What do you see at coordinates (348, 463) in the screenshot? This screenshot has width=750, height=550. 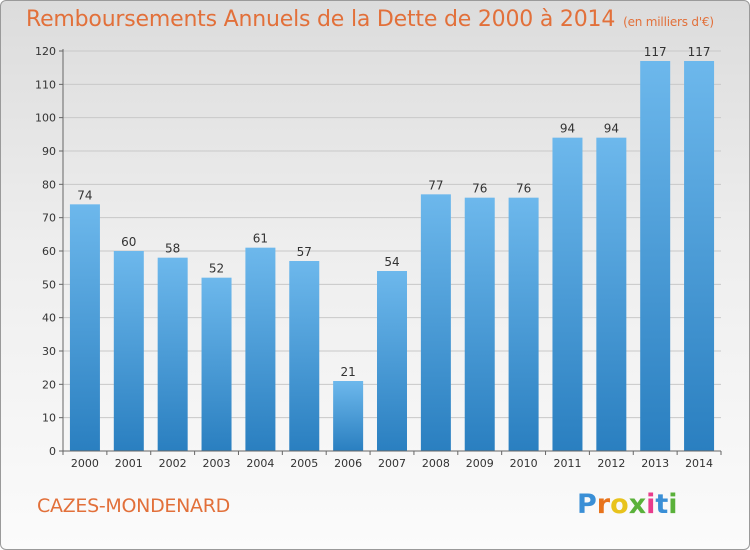 I see `x-tick-label: 2006` at bounding box center [348, 463].